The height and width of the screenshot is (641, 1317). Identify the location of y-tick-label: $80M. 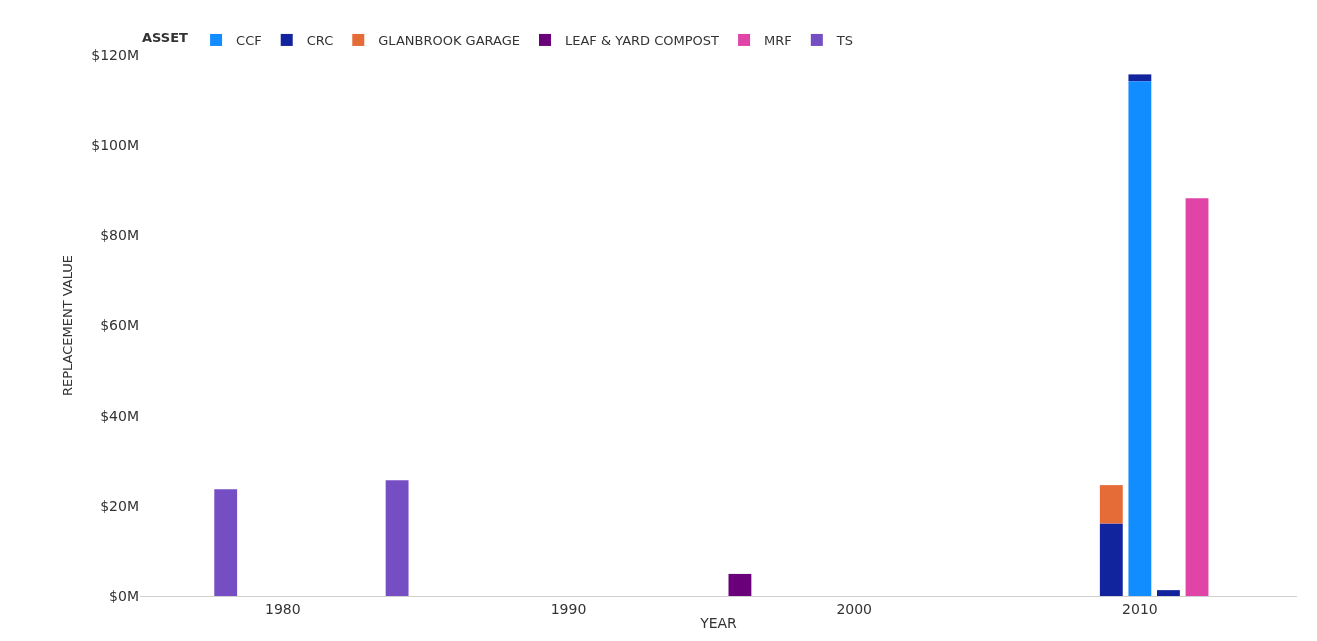
(119, 235).